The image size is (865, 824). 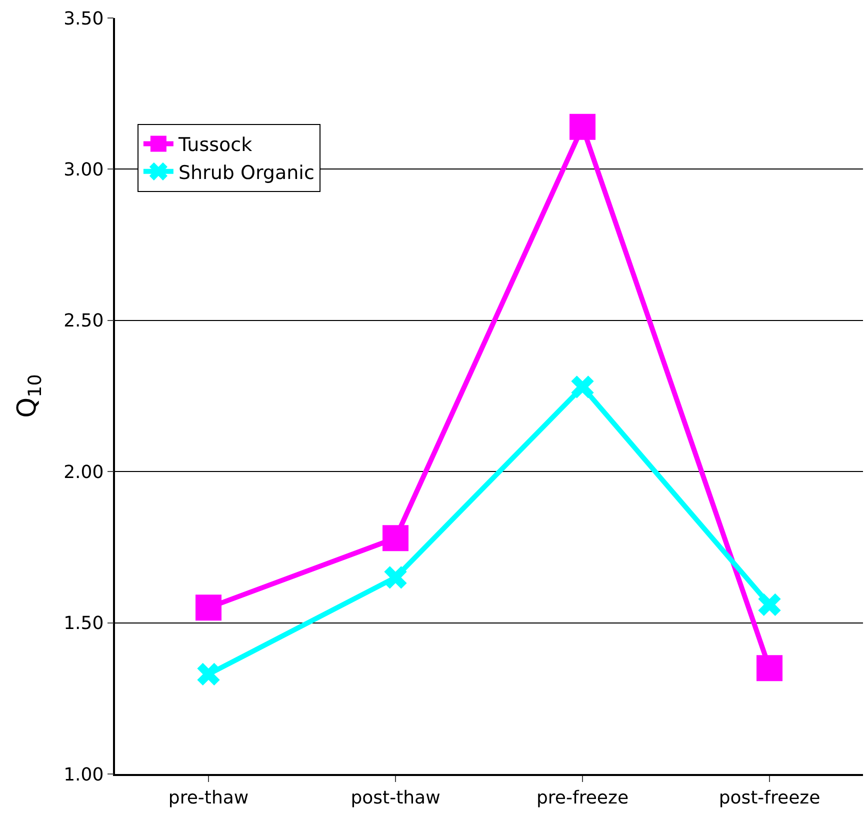 What do you see at coordinates (208, 797) in the screenshot?
I see `x-tick-label: pre-thaw` at bounding box center [208, 797].